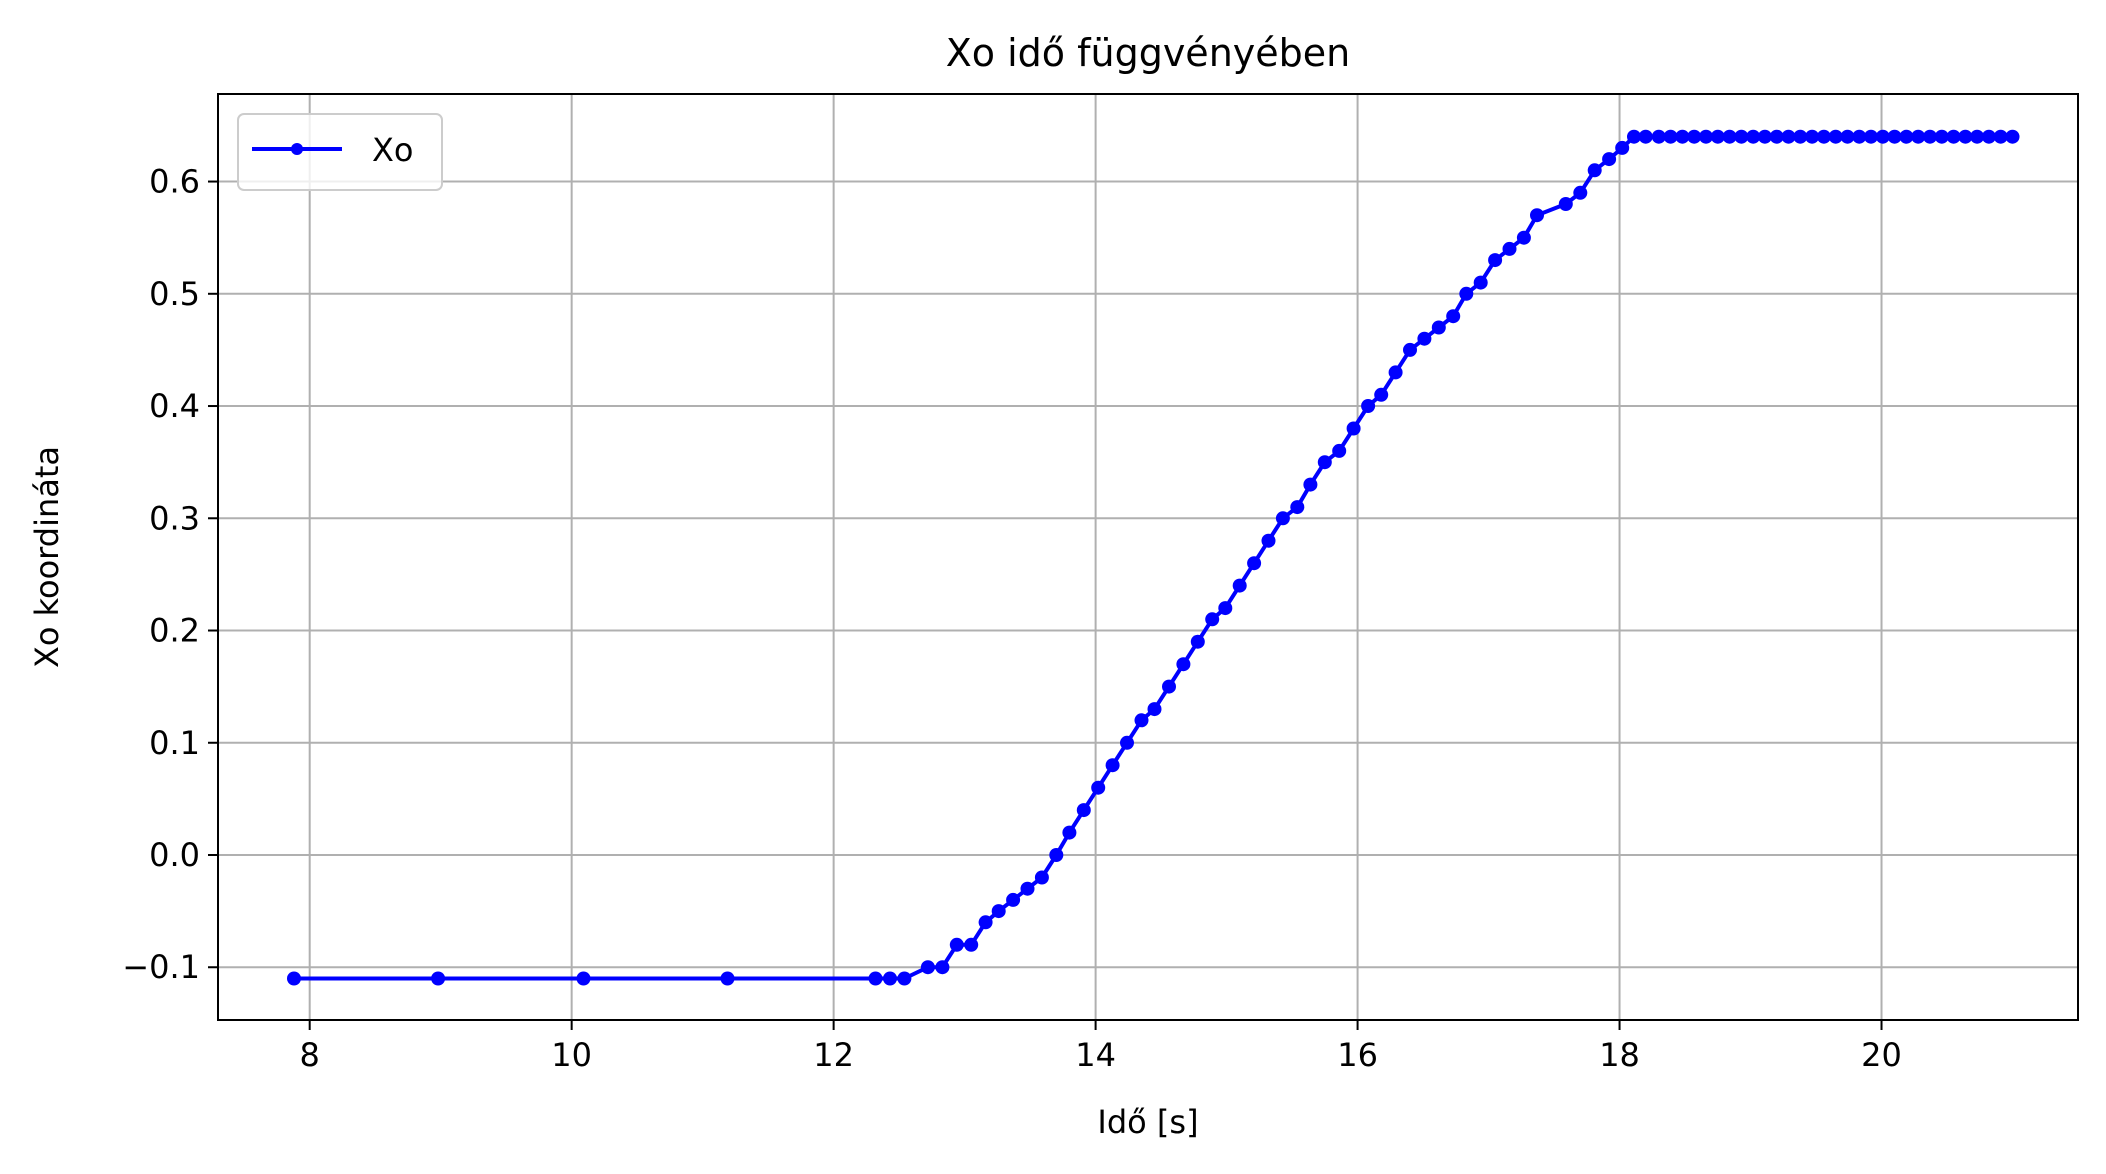 The width and height of the screenshot is (2106, 1174). Describe the element at coordinates (297, 149) in the screenshot. I see `legend-marker-sample` at that location.